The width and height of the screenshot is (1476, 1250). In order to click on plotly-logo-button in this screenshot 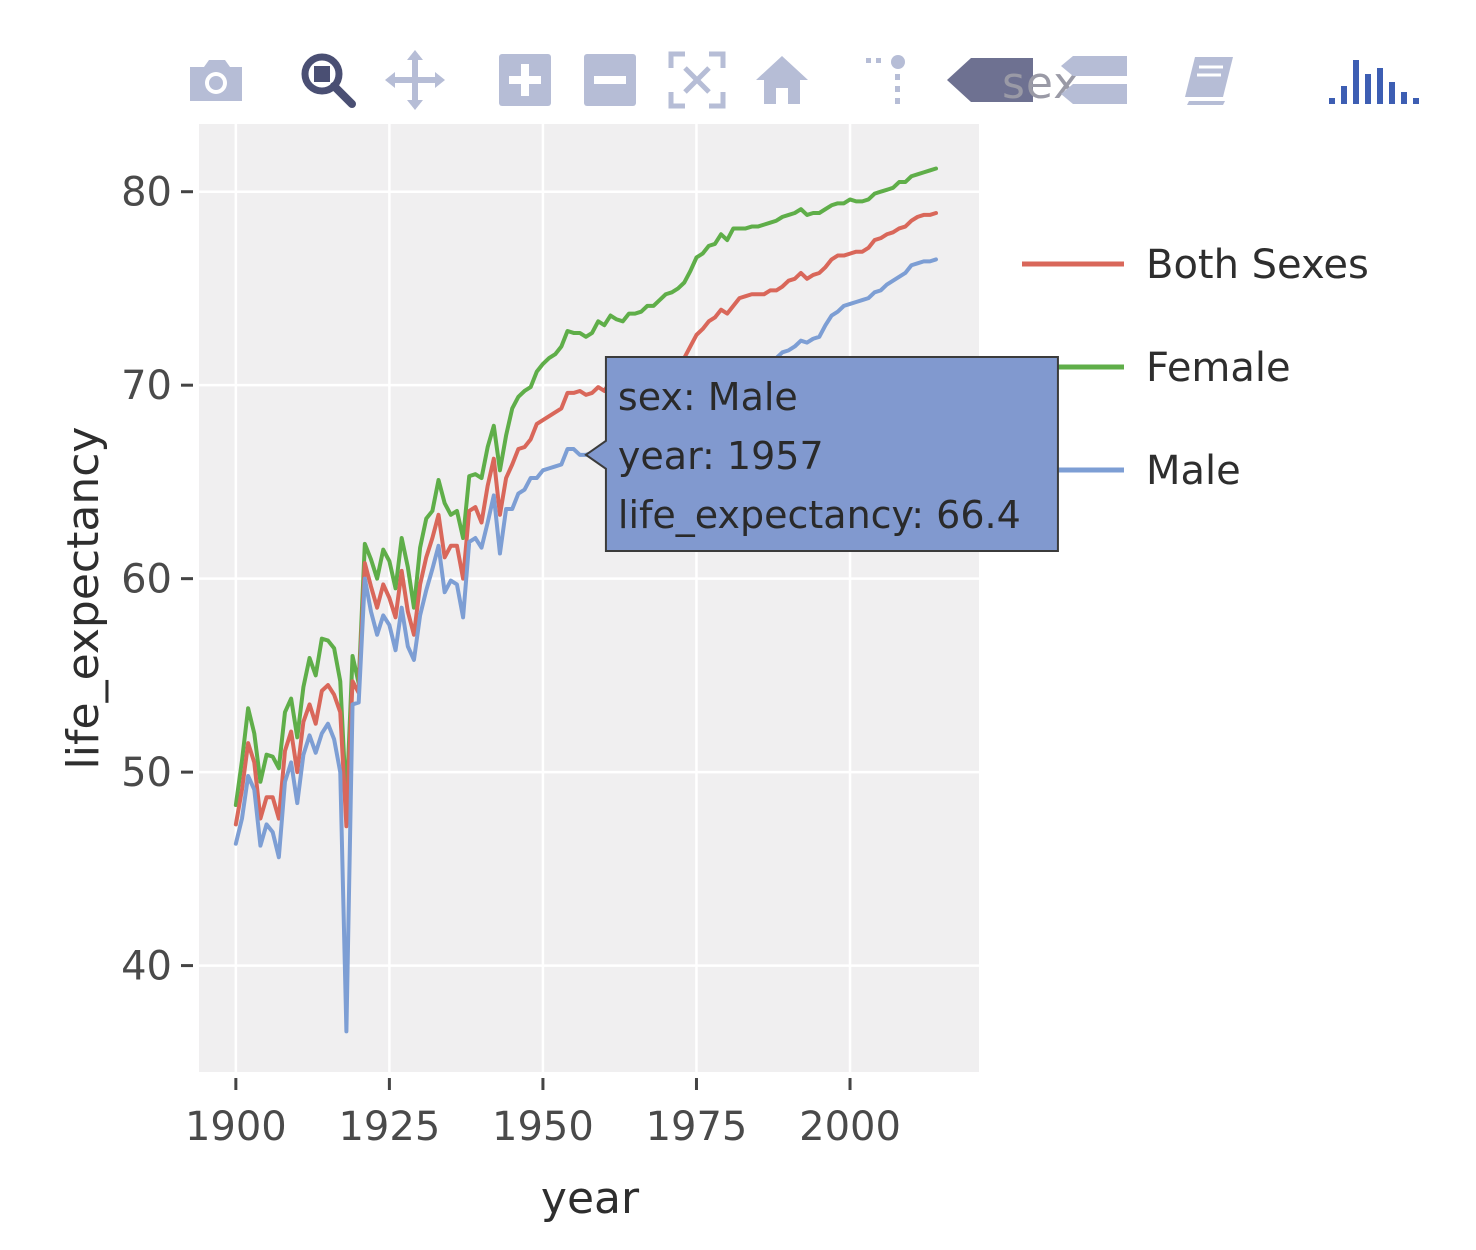, I will do `click(1375, 80)`.